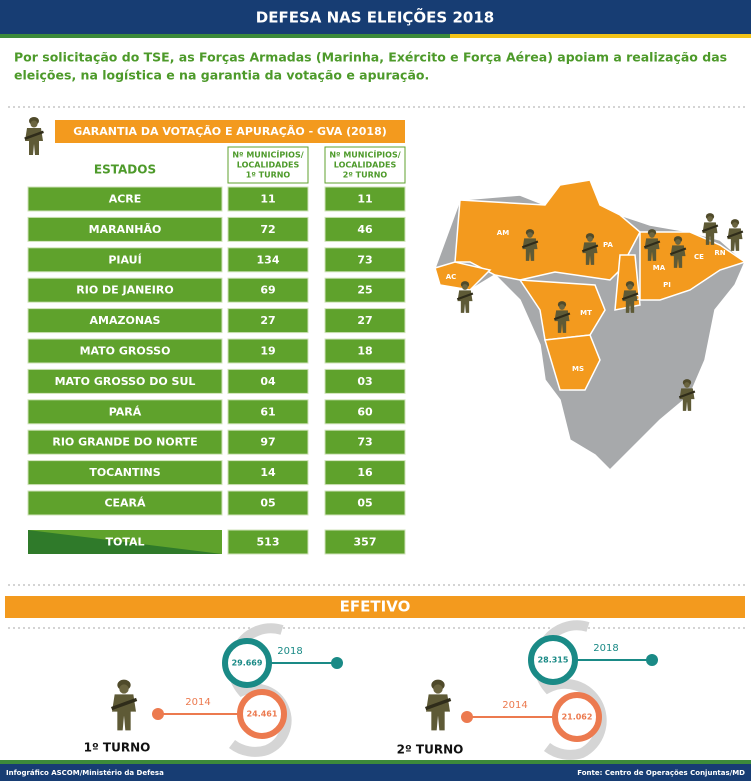  I want to click on map-label: MT, so click(586, 313).